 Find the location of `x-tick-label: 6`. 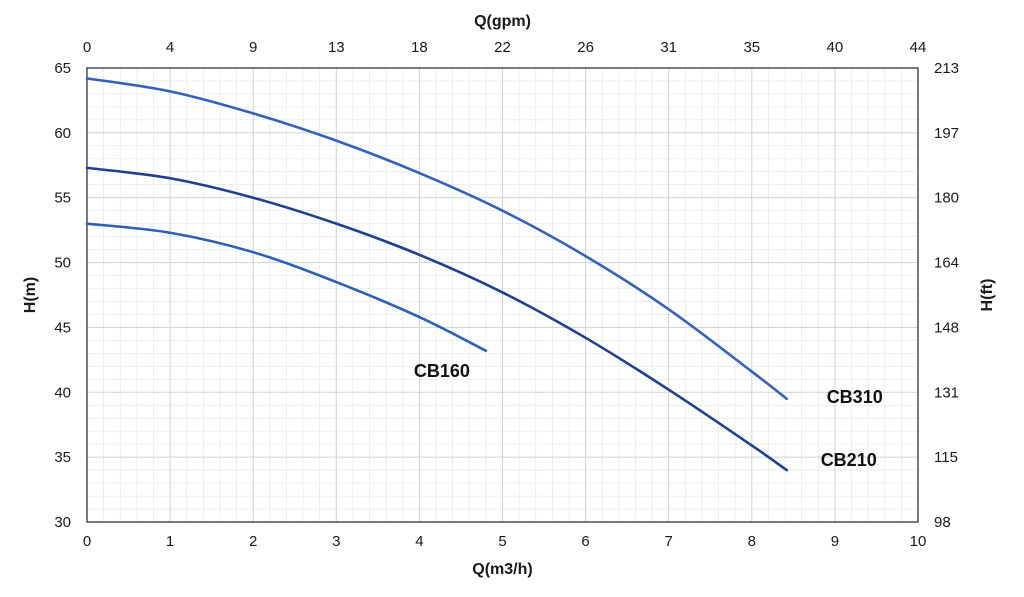

x-tick-label: 6 is located at coordinates (585, 541).